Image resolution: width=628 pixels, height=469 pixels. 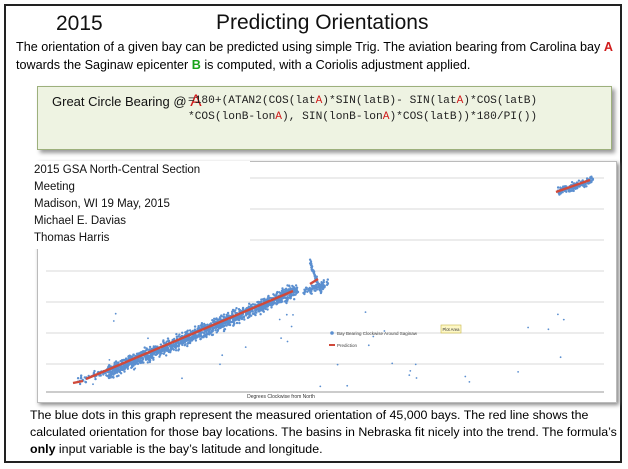 I want to click on legend-label-measured: Bay Bearing Clockwise Around Saginaw, so click(x=377, y=333).